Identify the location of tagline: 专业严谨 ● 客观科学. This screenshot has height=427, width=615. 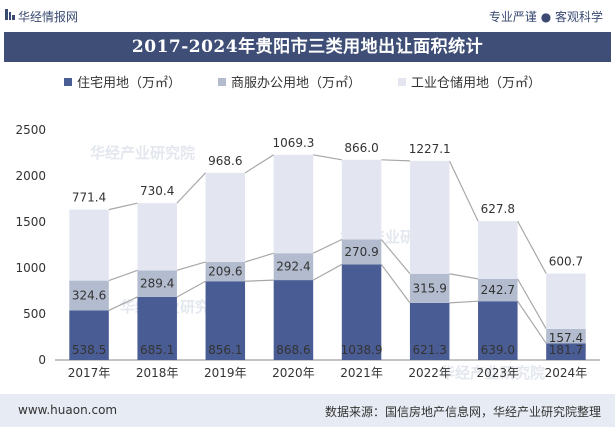
(545, 17).